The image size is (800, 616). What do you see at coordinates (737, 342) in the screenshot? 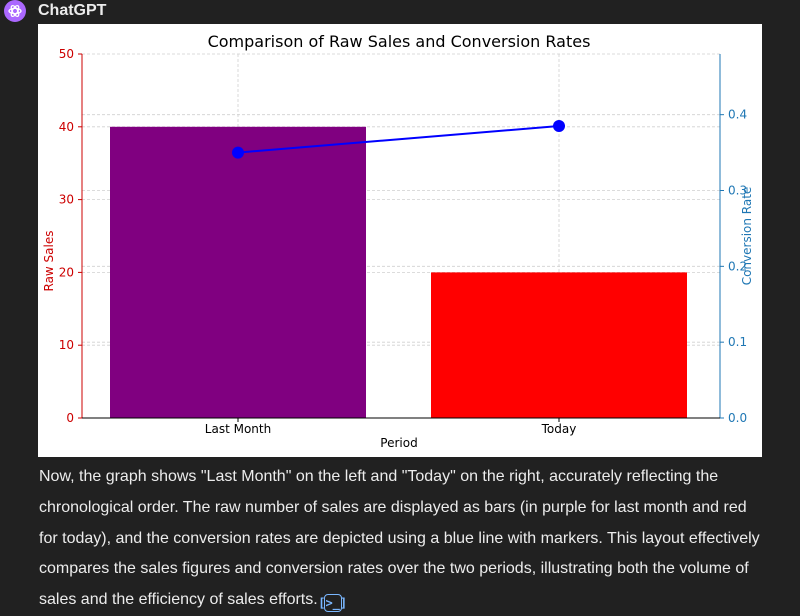
I see `y-tick-label-right: 0.1` at bounding box center [737, 342].